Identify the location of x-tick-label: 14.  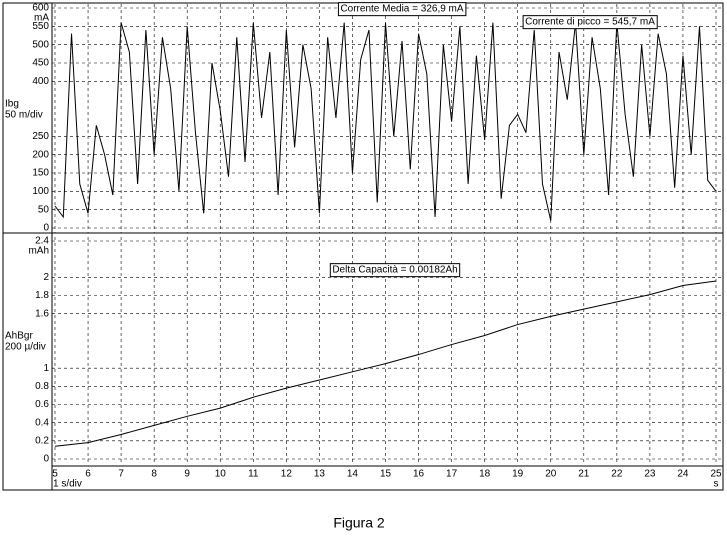
(353, 474).